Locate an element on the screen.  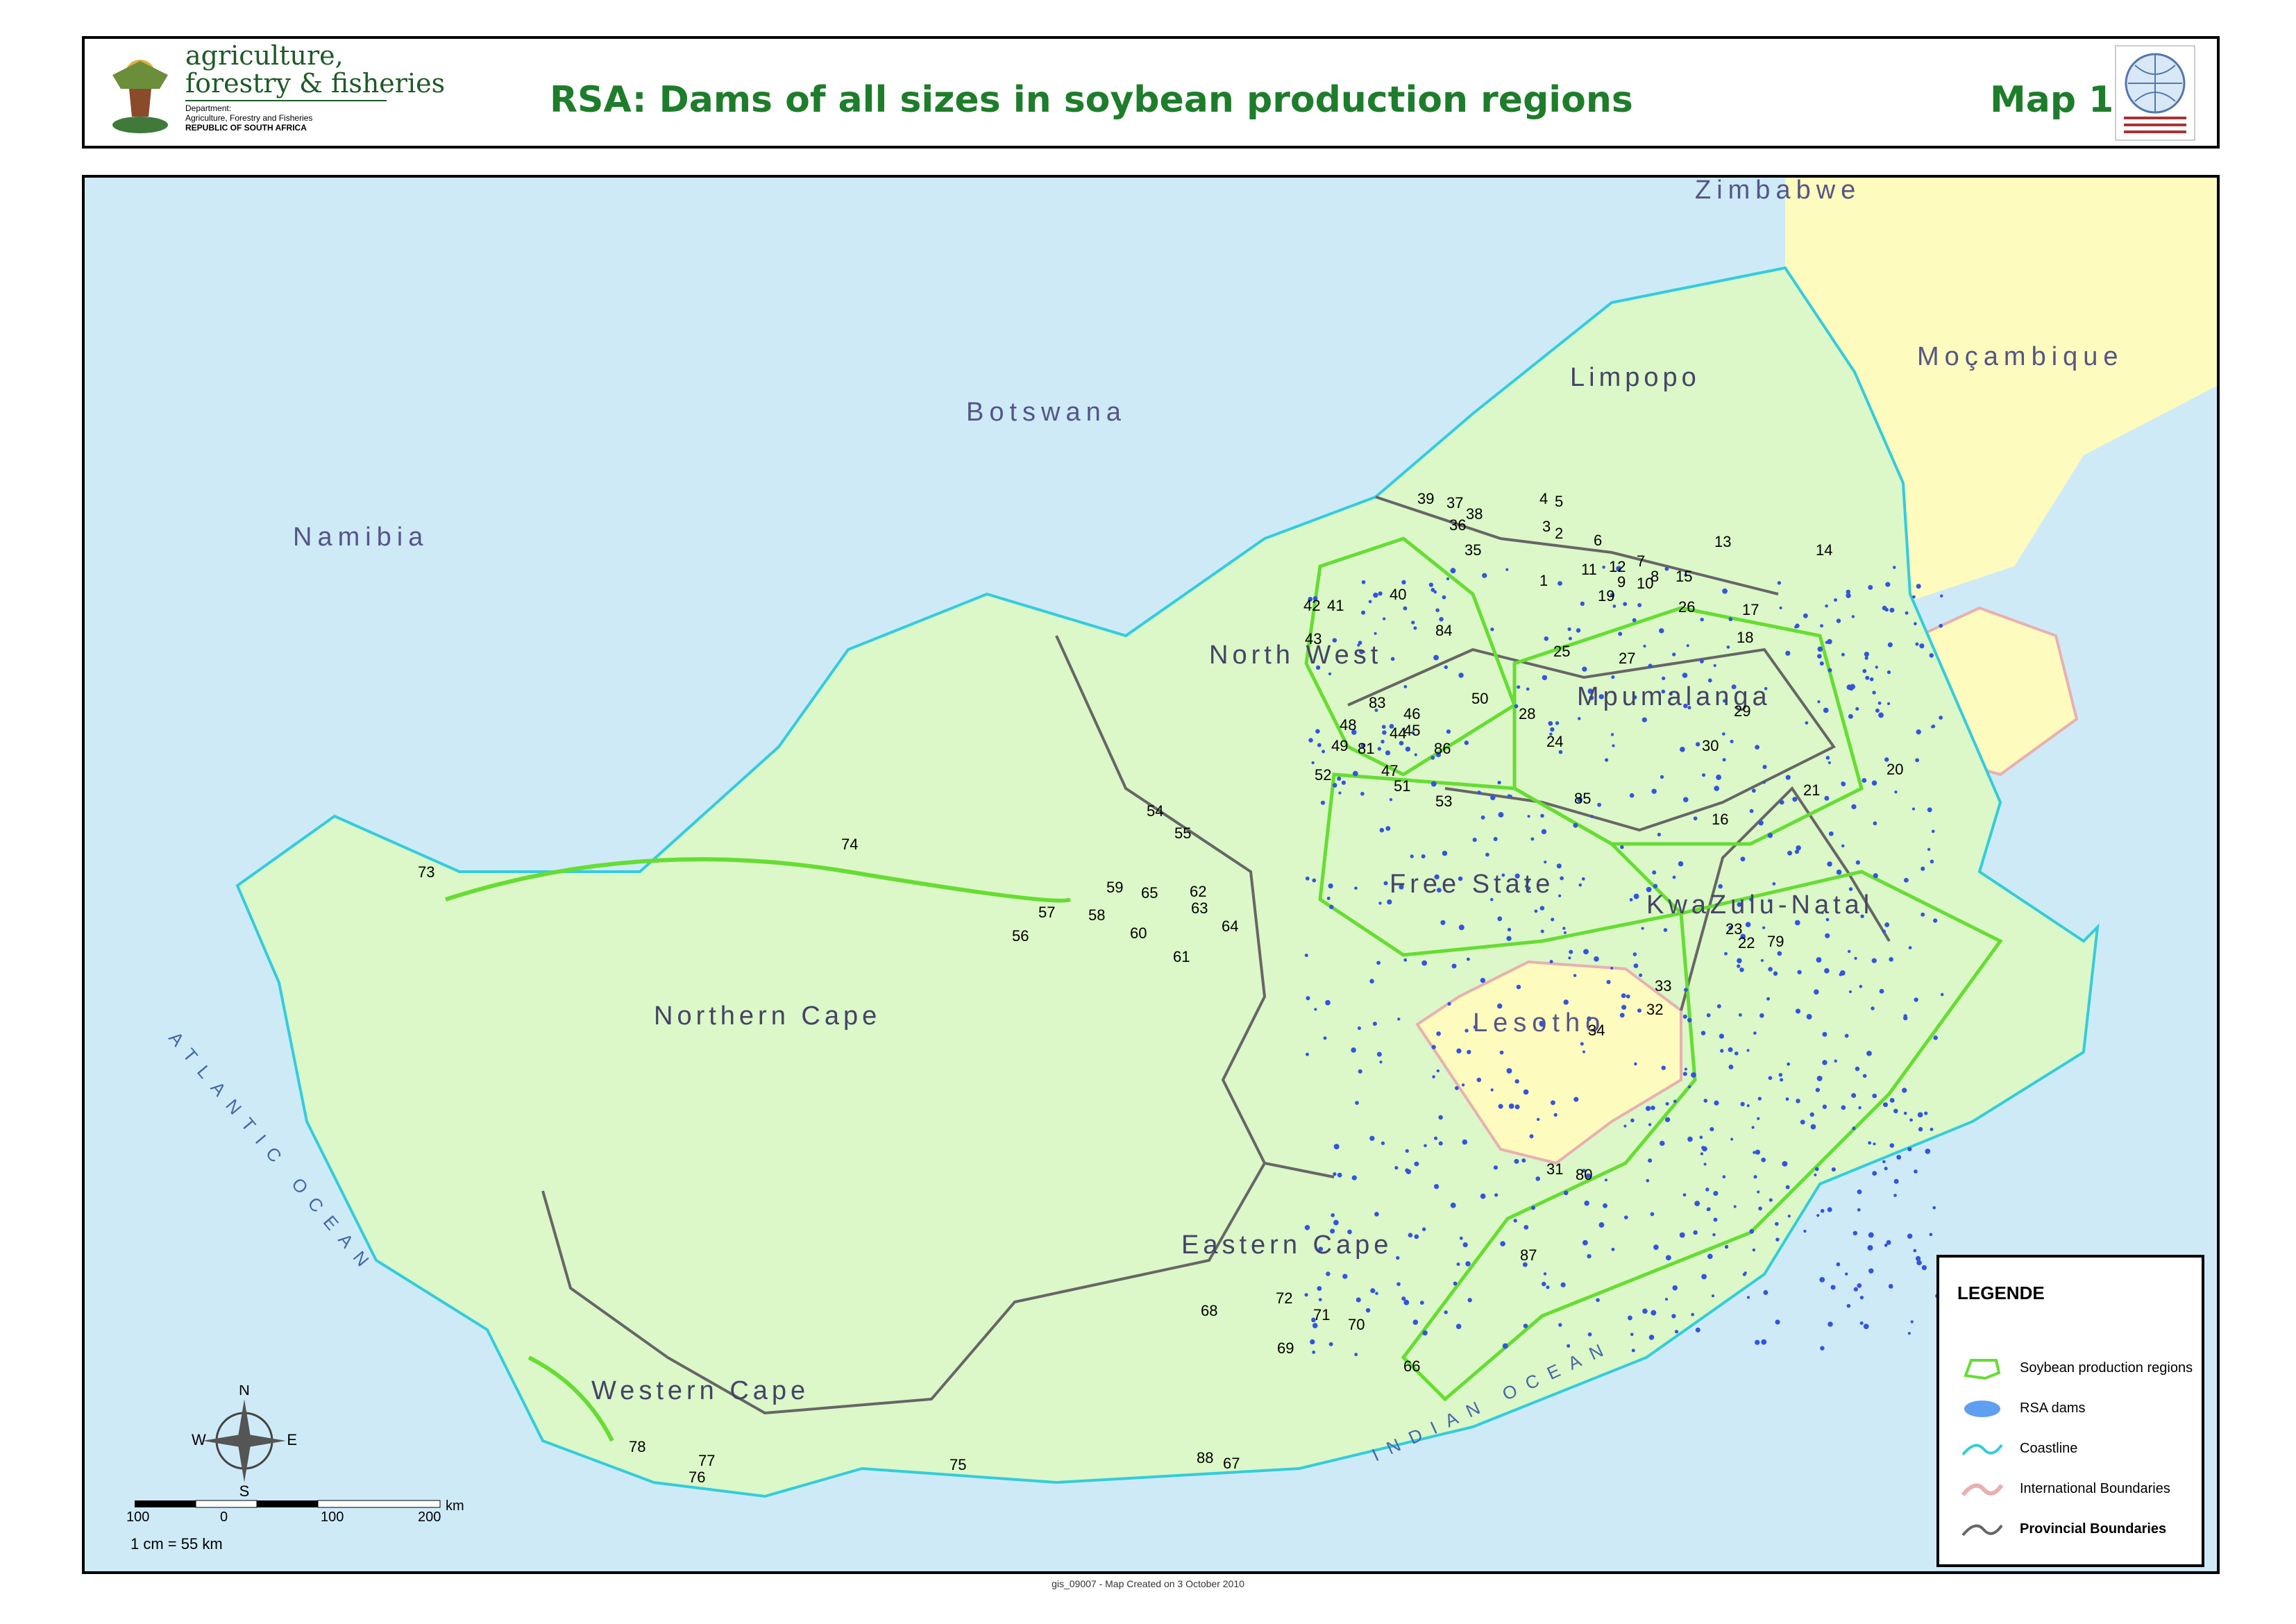
region-number-label: 87 is located at coordinates (1528, 1255).